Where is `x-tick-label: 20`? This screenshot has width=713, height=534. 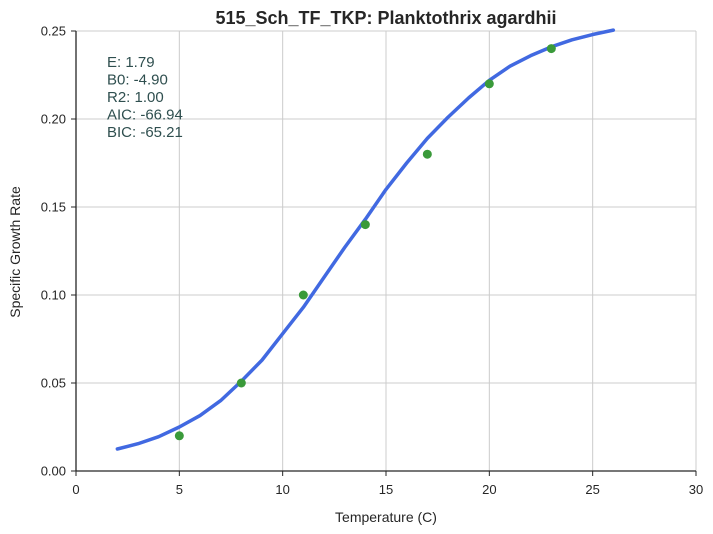 x-tick-label: 20 is located at coordinates (489, 489).